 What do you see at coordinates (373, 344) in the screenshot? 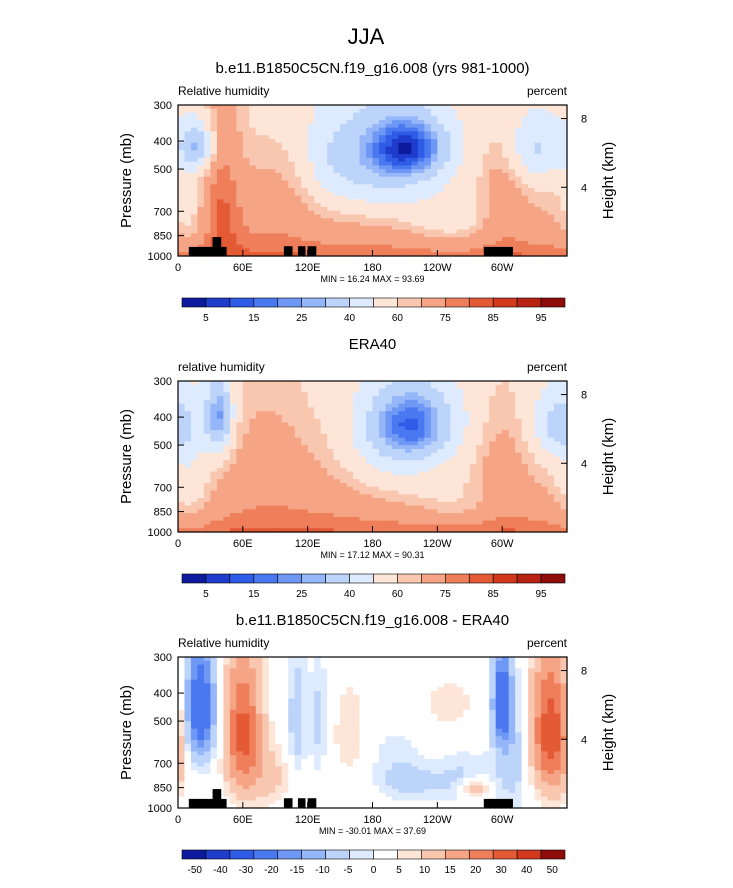
I see `panel-title: ERA40` at bounding box center [373, 344].